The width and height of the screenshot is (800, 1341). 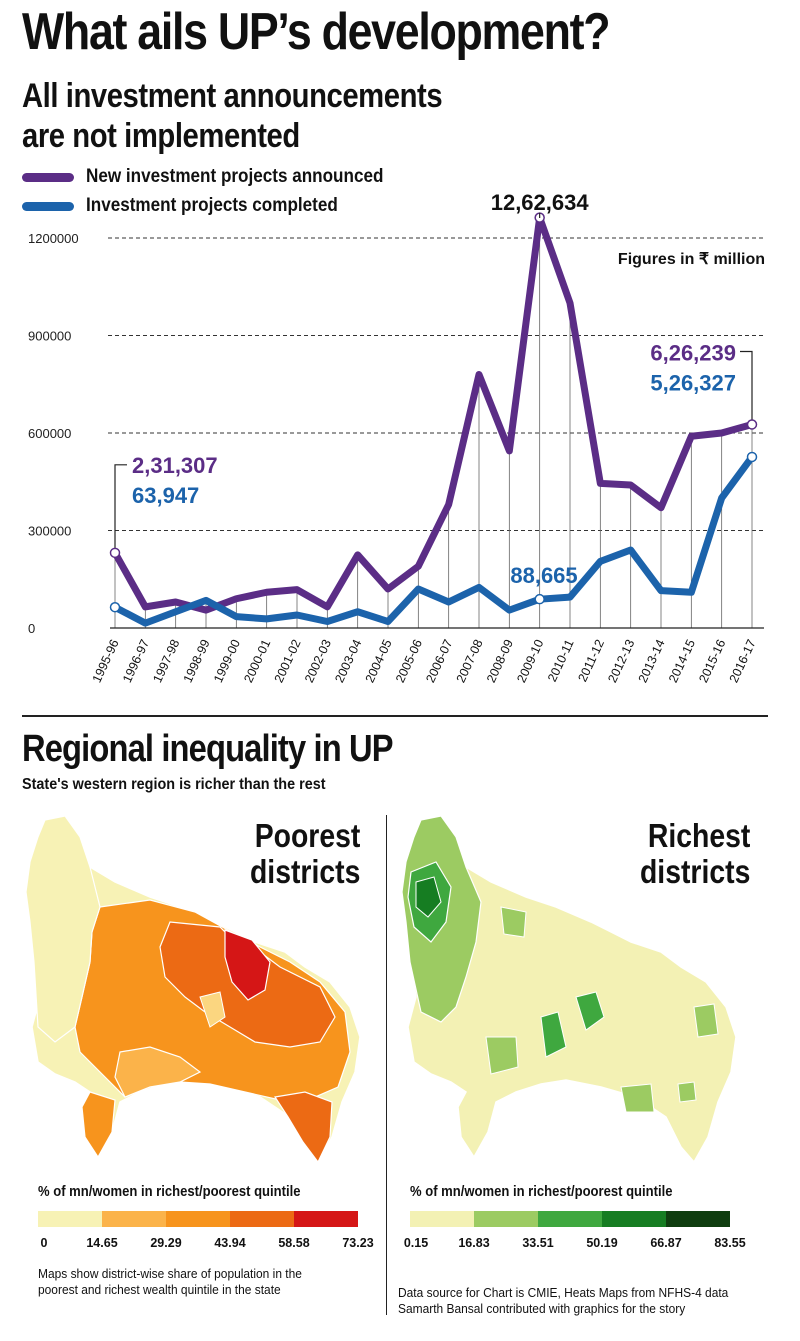 I want to click on region-east-green, so click(x=706, y=1020).